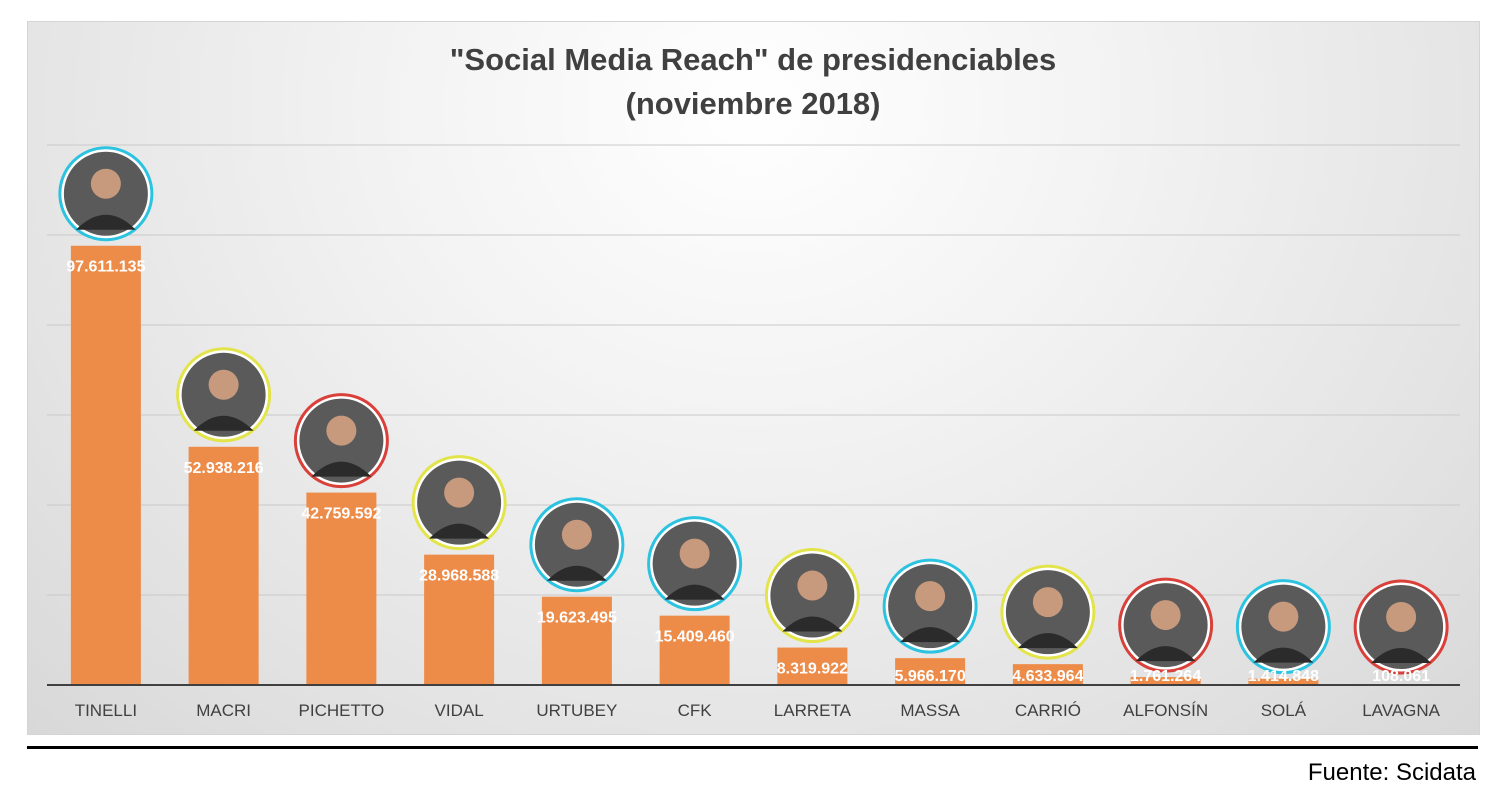  Describe the element at coordinates (1284, 710) in the screenshot. I see `x-tick-label: SOLÁ` at that location.